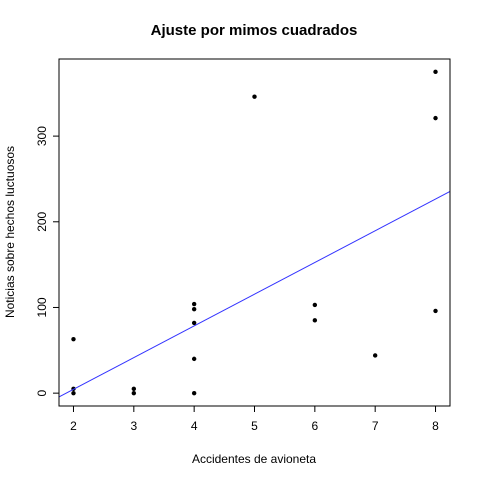  I want to click on x-tick-label: 7, so click(375, 426).